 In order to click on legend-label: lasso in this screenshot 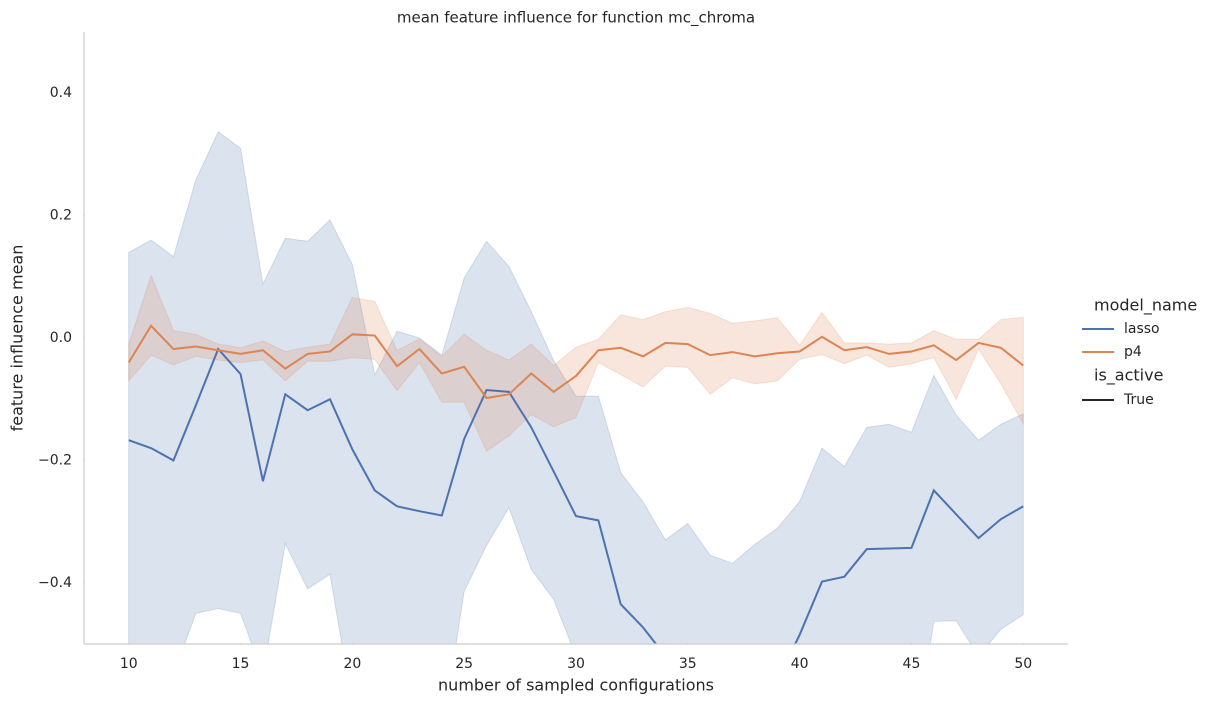, I will do `click(1142, 329)`.